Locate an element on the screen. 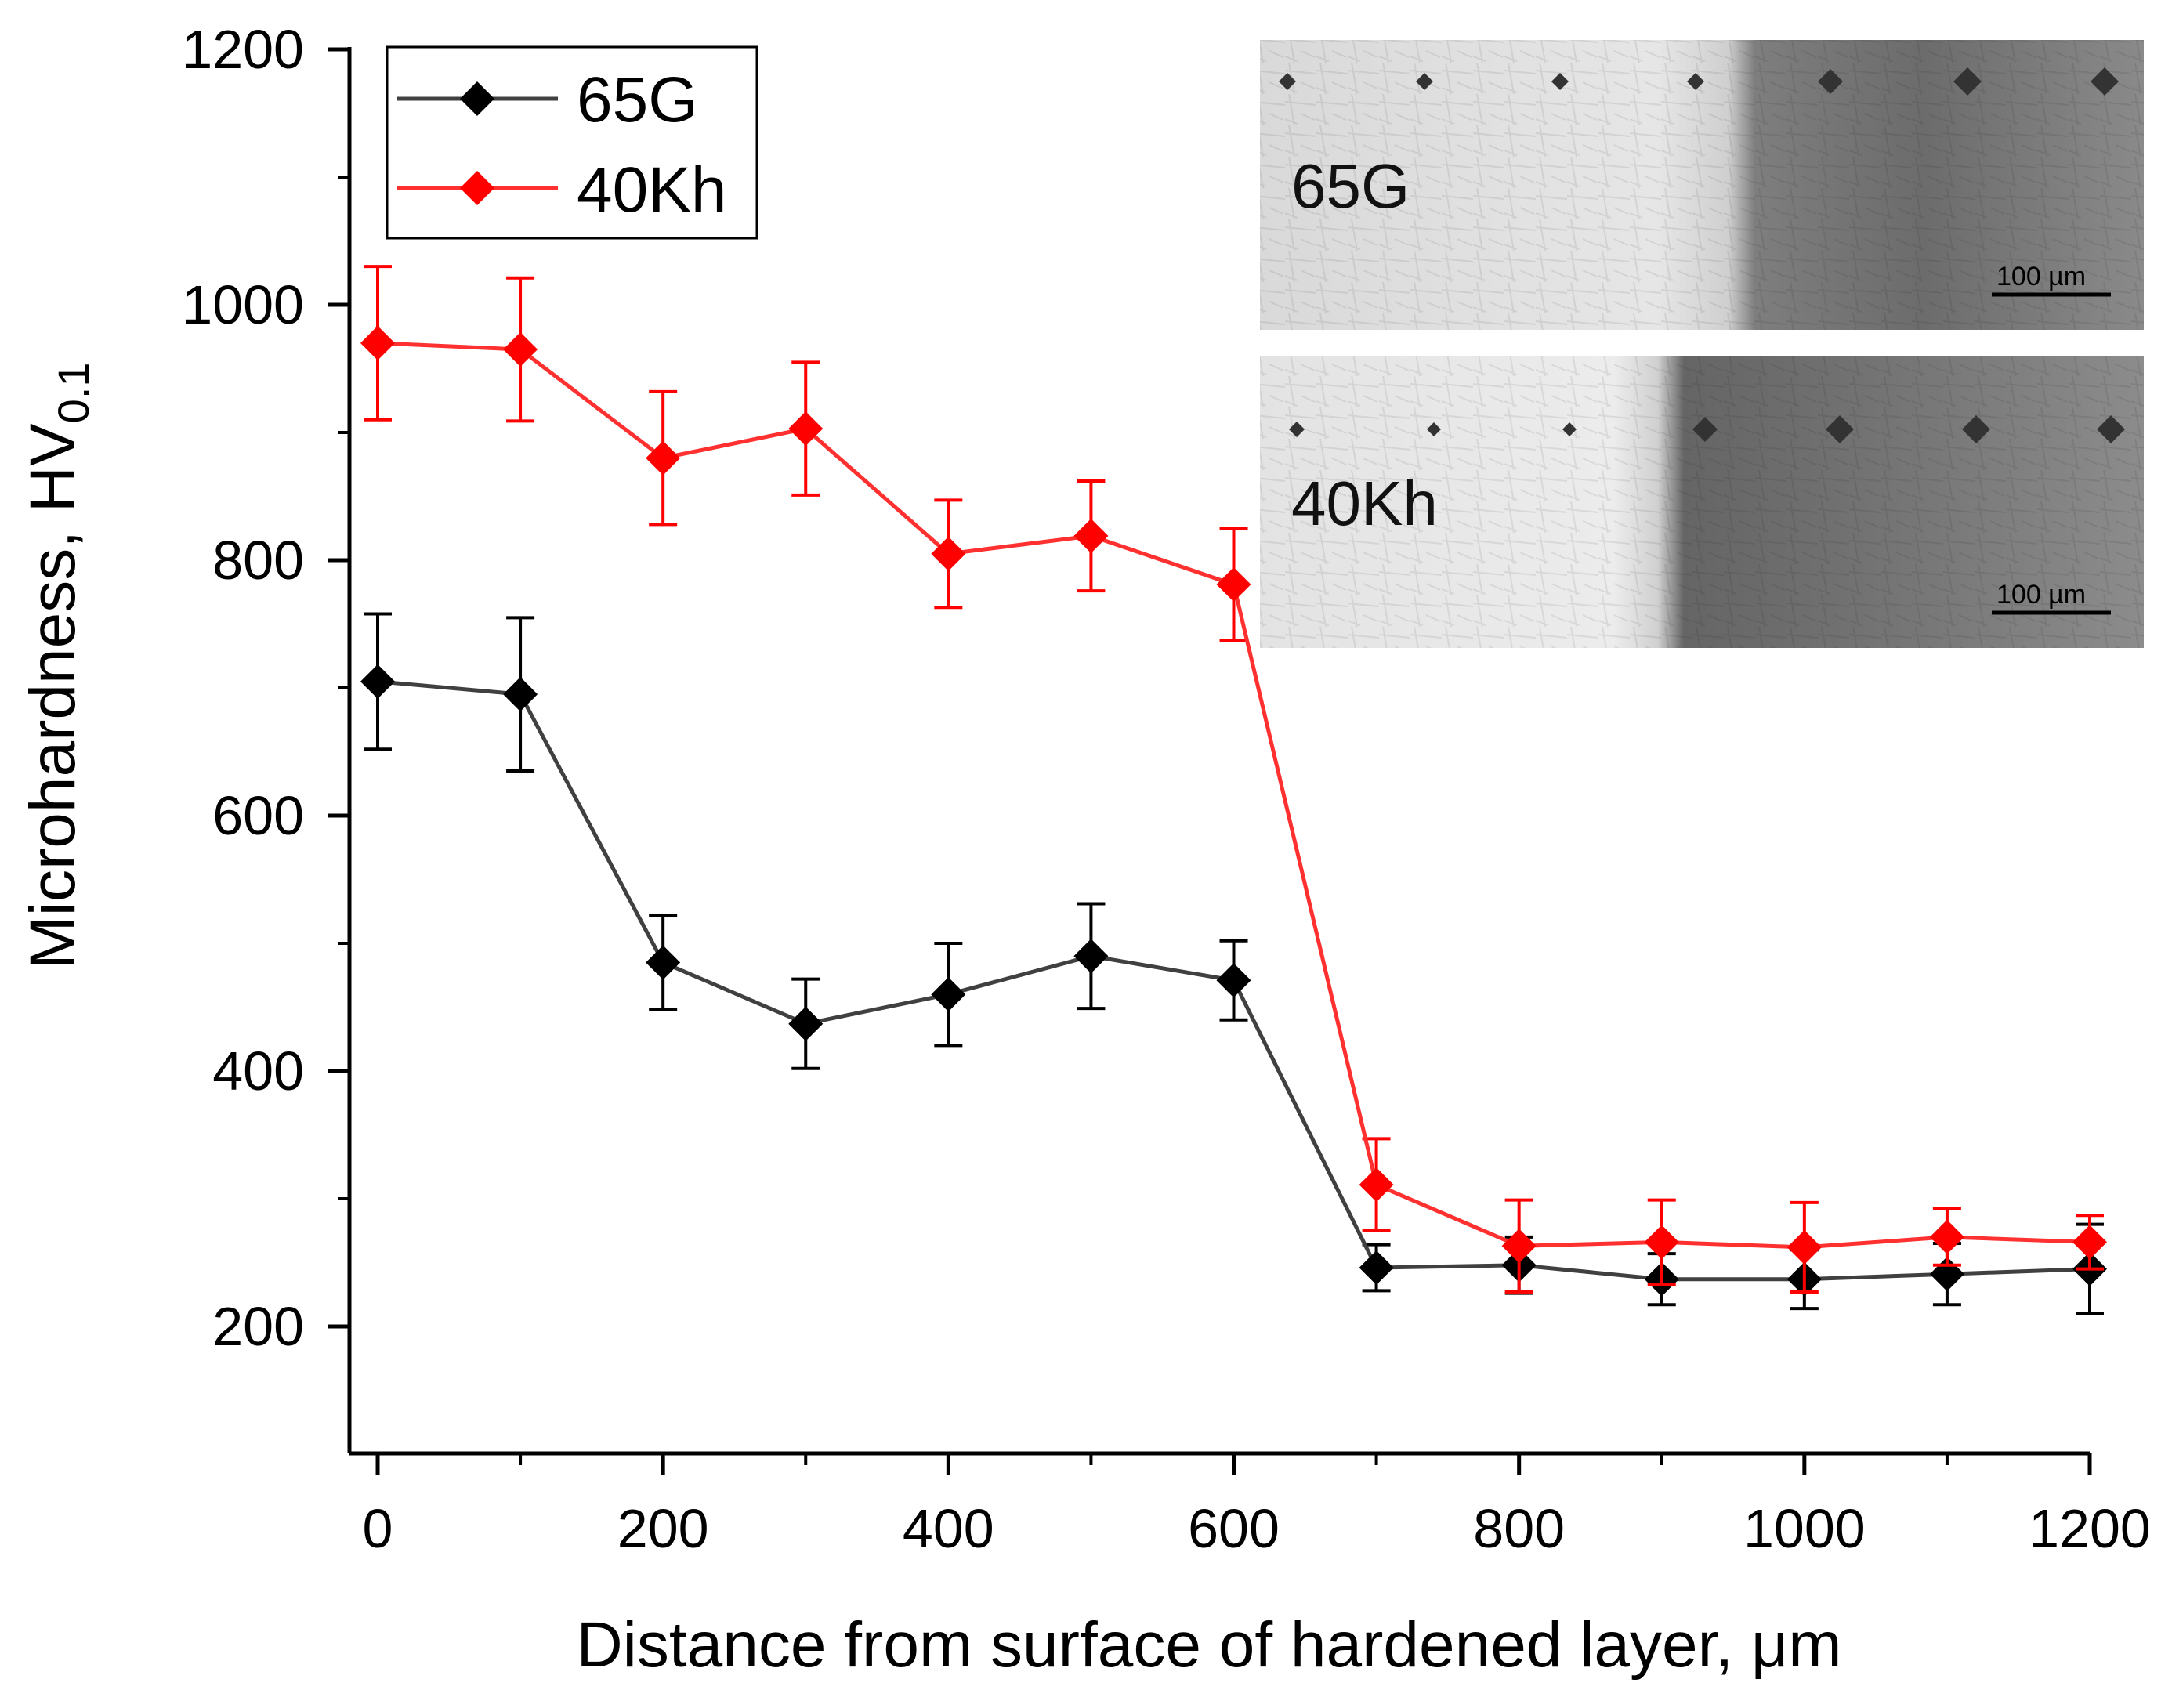 The height and width of the screenshot is (1708, 2172). x-ticks: 0 200 400 600 800 1000 1200 is located at coordinates (1257, 1506).